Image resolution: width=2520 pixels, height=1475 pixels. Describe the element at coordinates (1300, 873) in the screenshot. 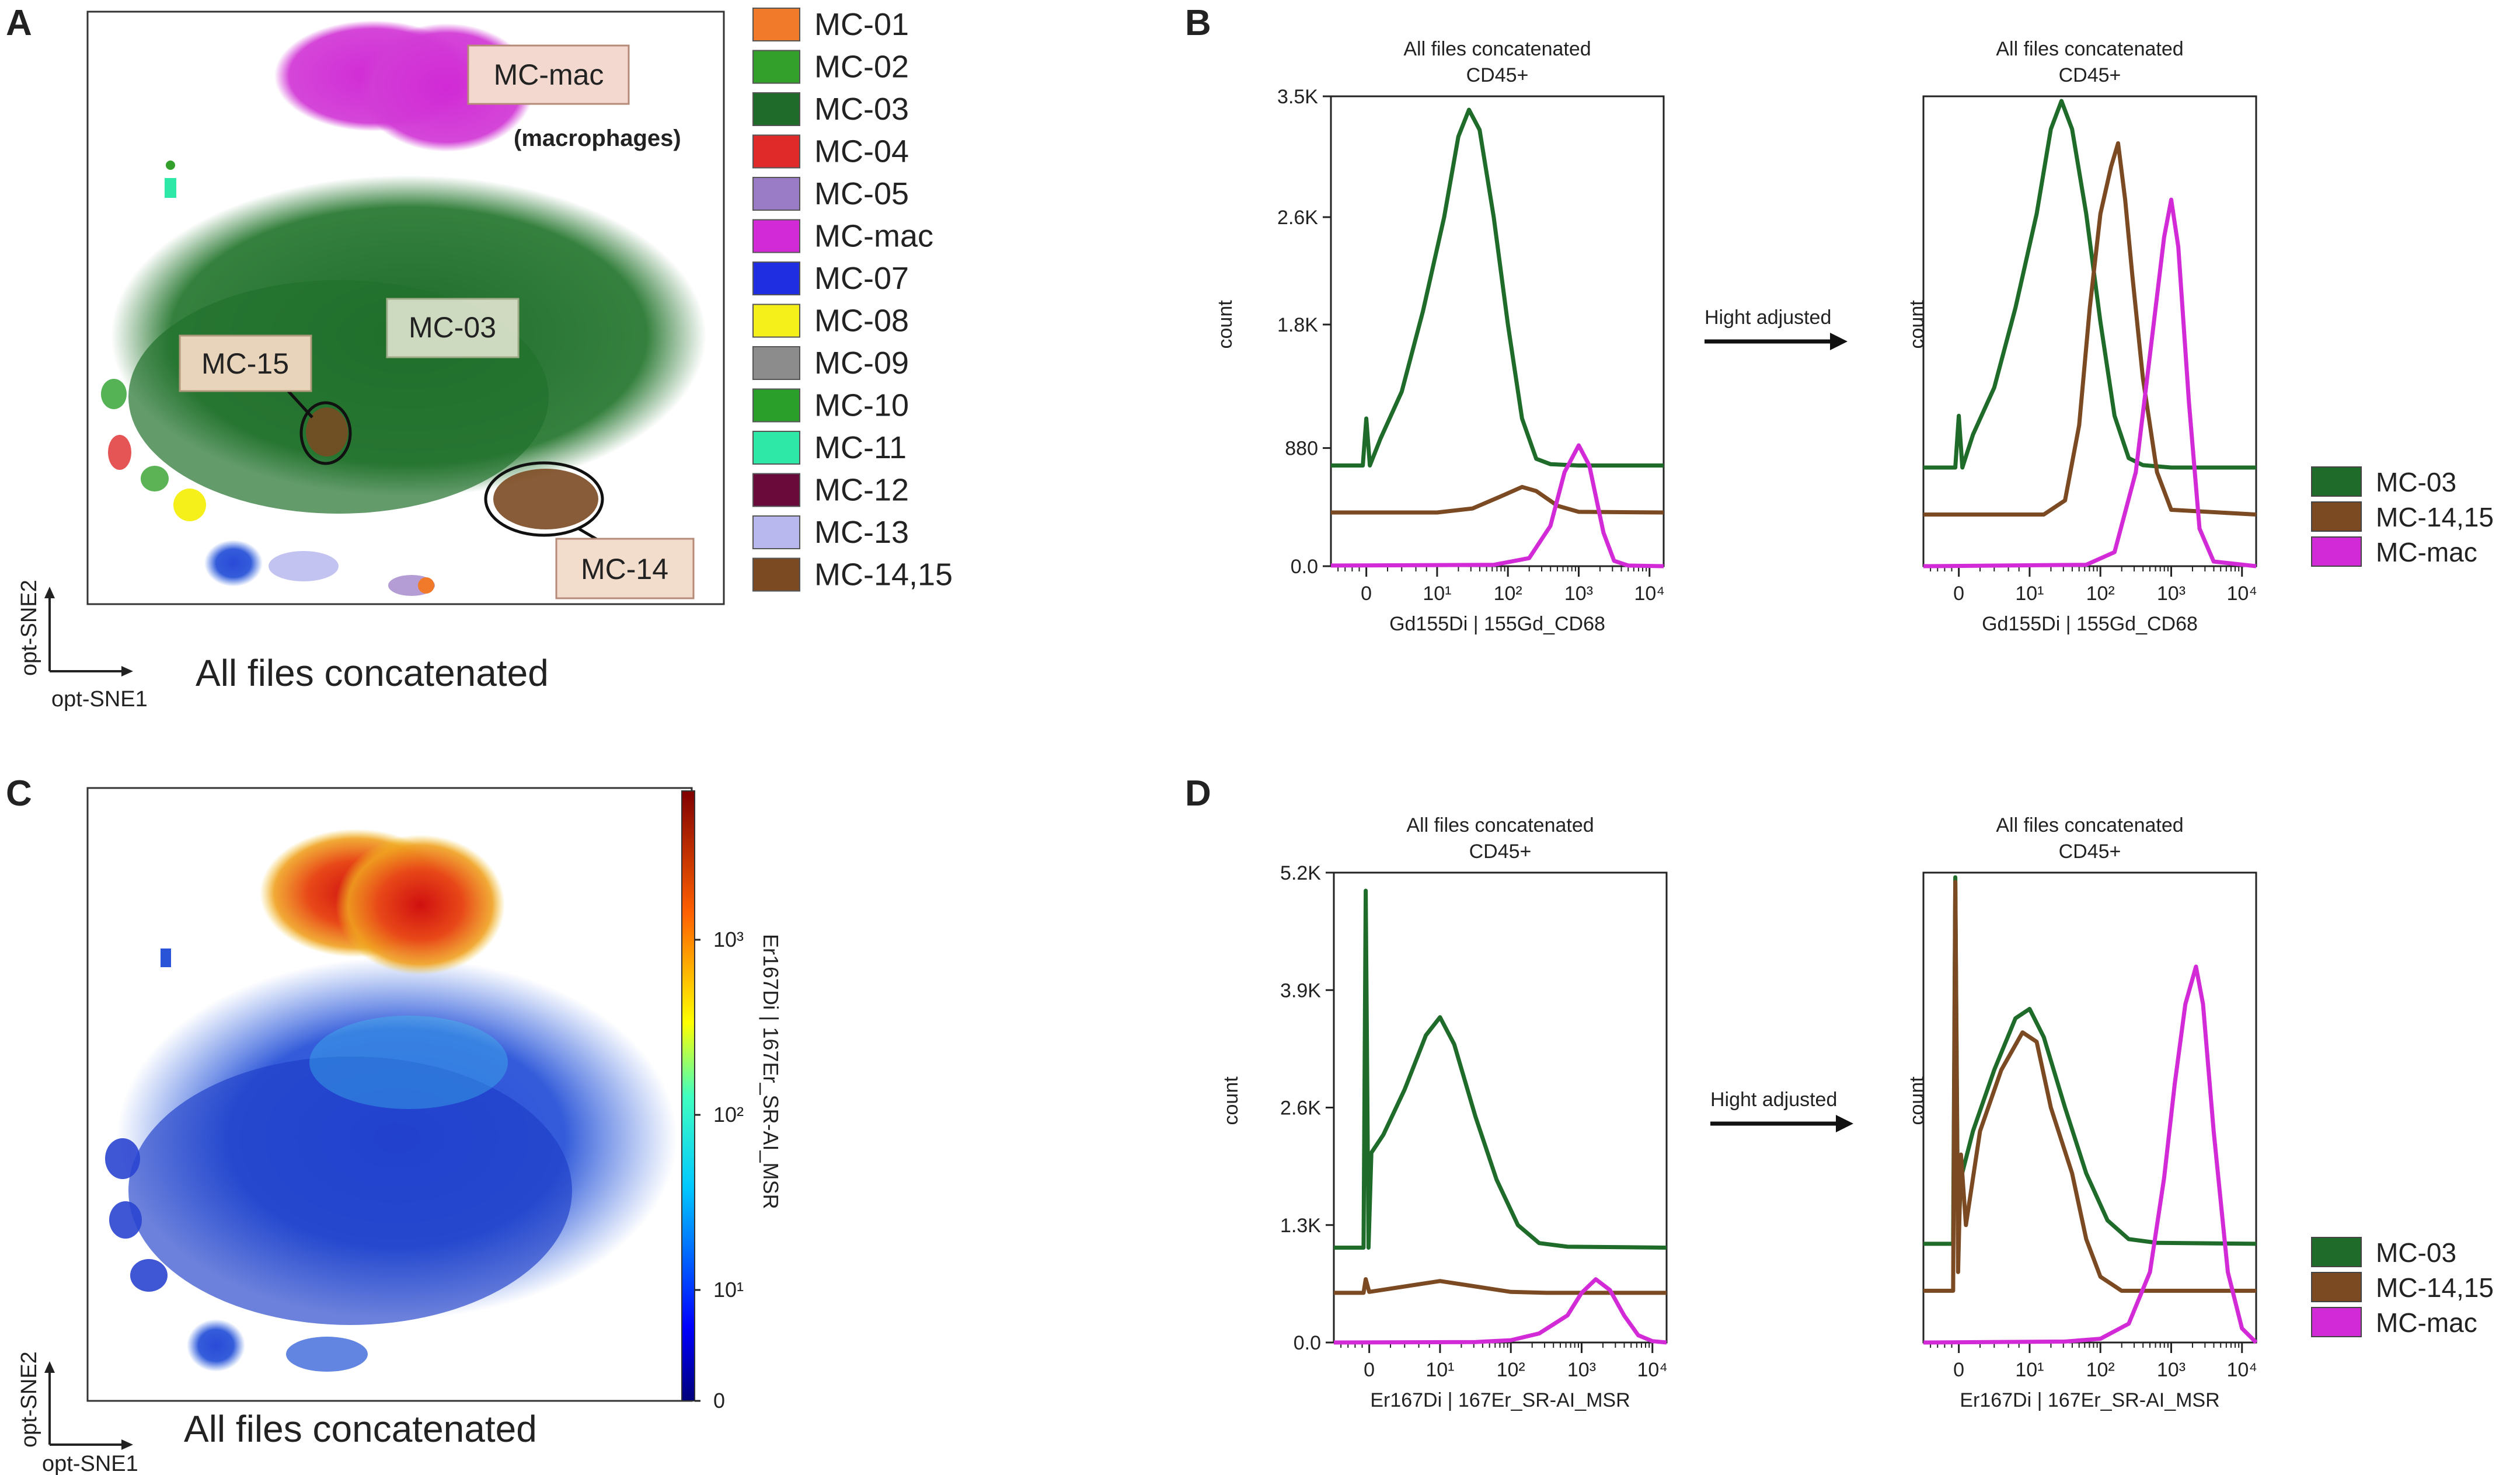

I see `hist-ytick-label: 5.2K` at that location.